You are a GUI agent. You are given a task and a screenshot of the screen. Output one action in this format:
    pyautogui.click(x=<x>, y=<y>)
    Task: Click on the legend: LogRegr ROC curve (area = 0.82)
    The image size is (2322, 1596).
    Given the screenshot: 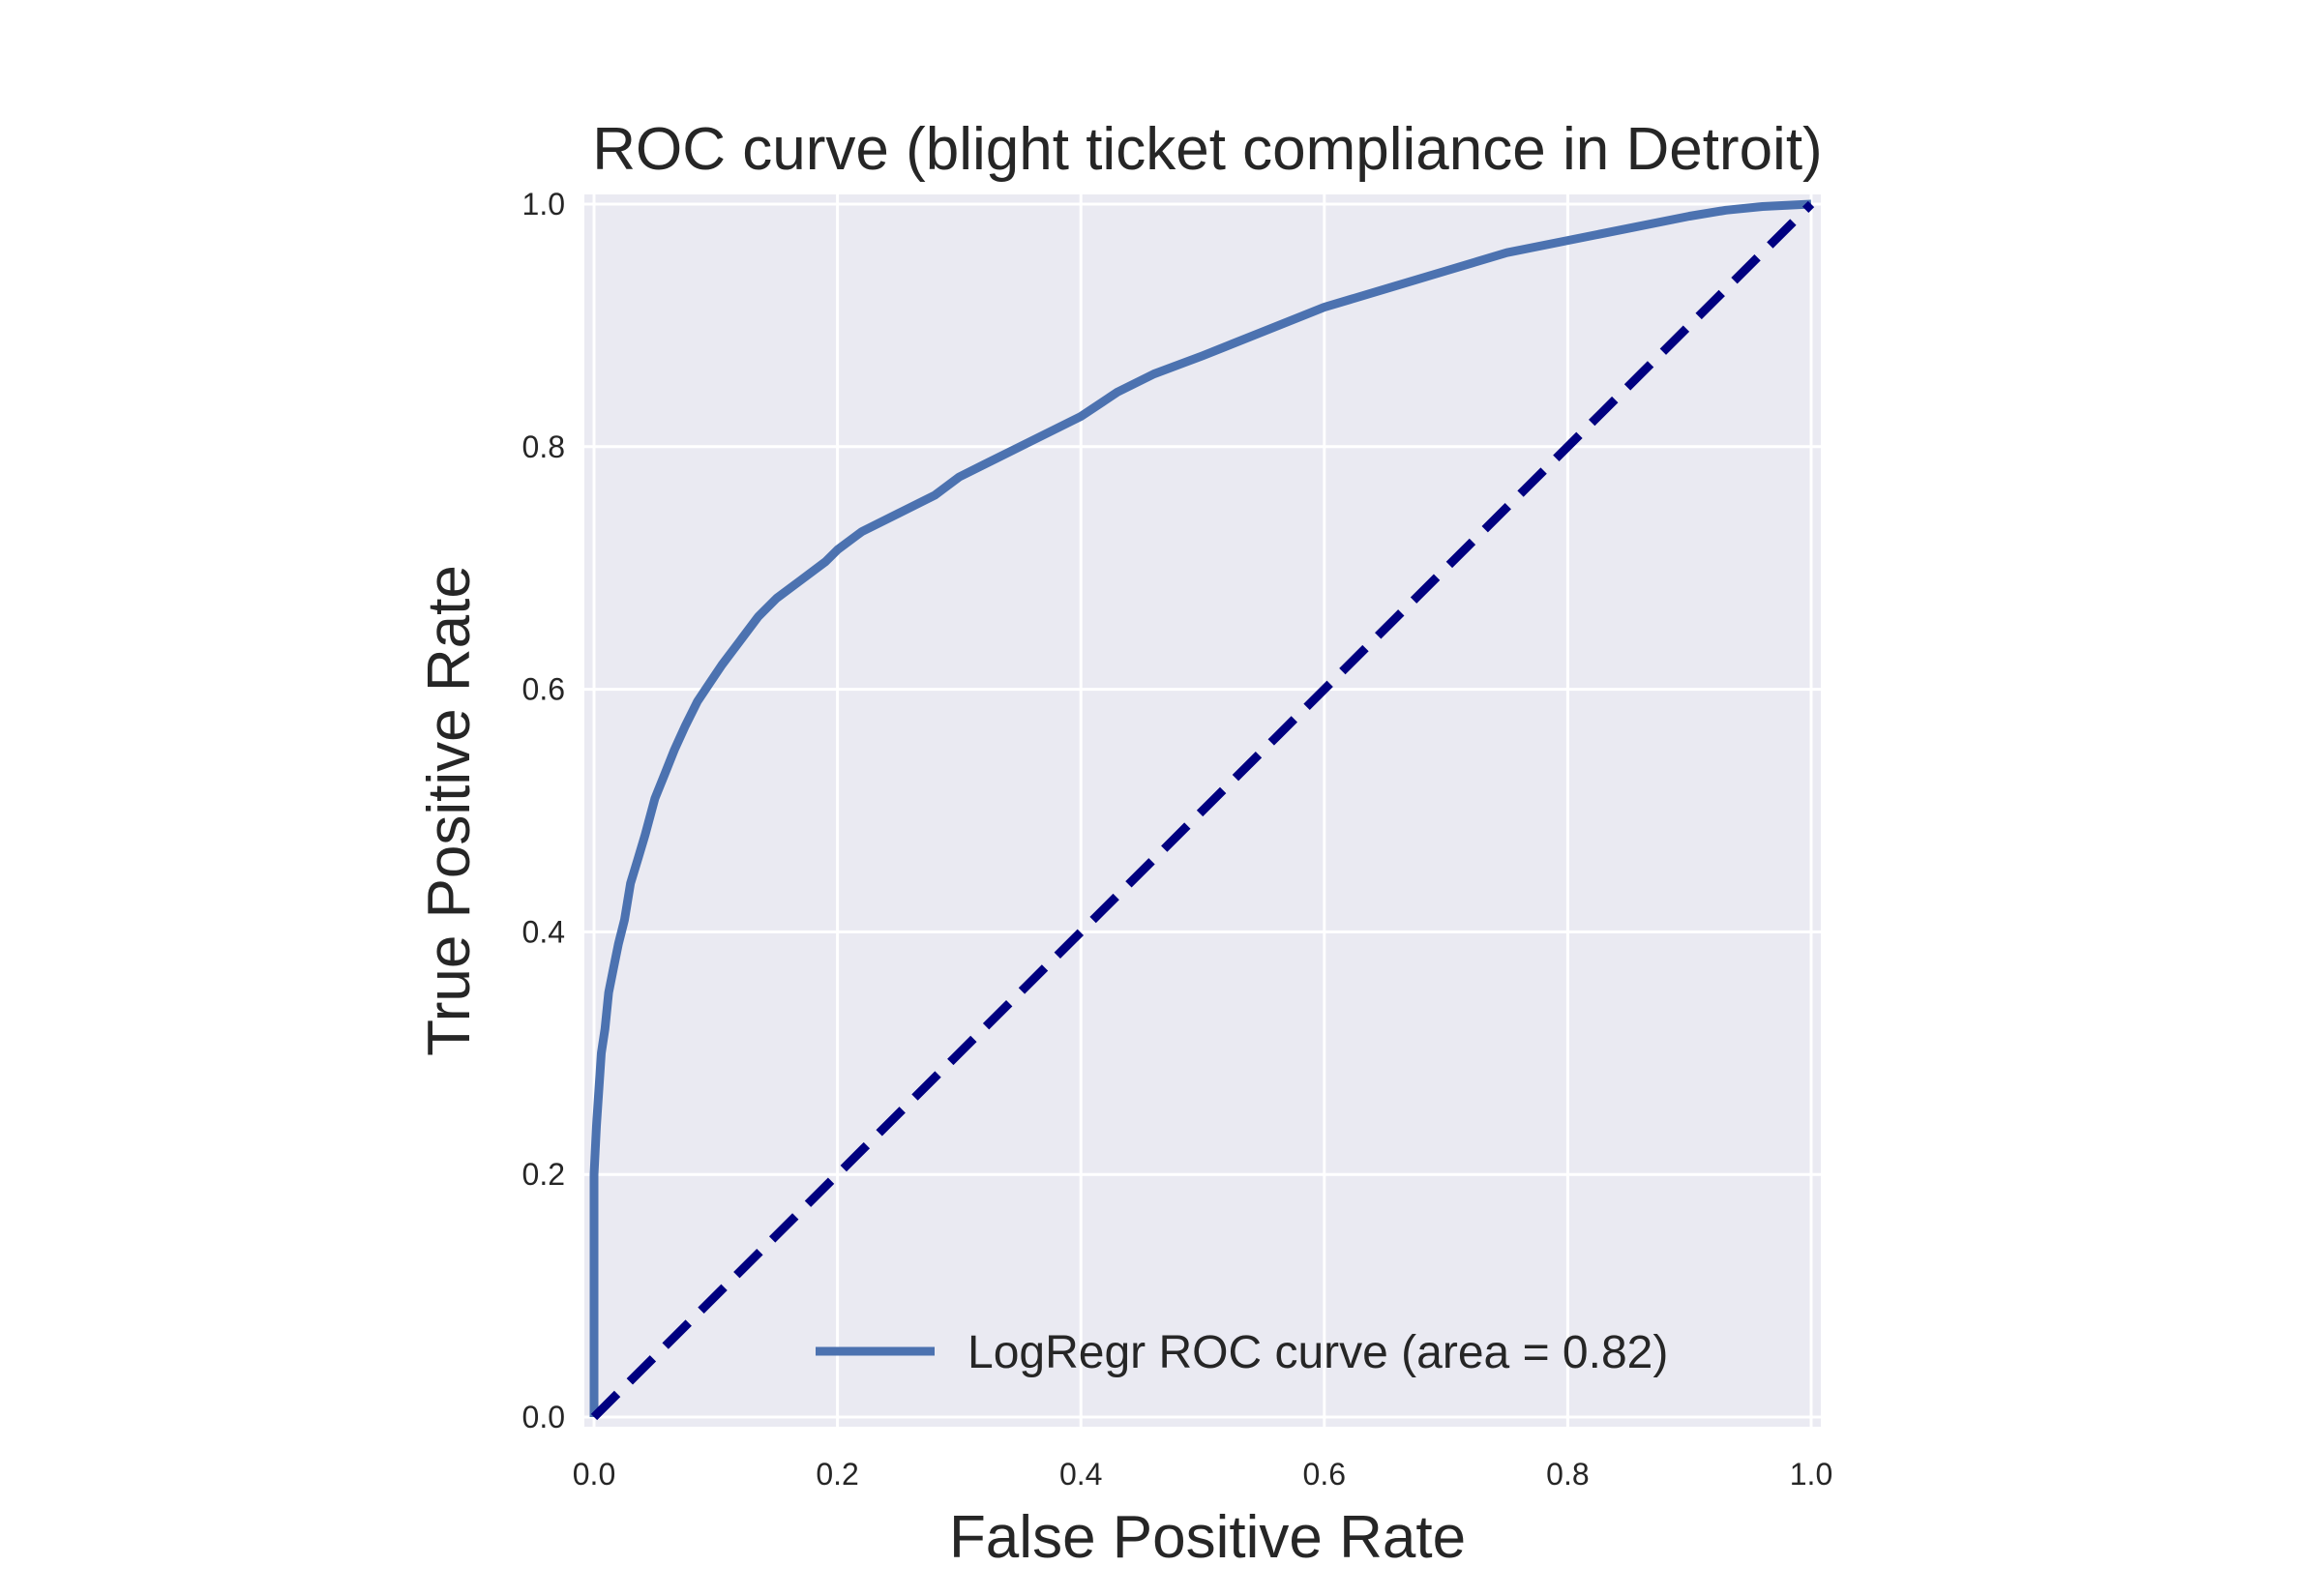 What is the action you would take?
    pyautogui.click(x=1242, y=1352)
    